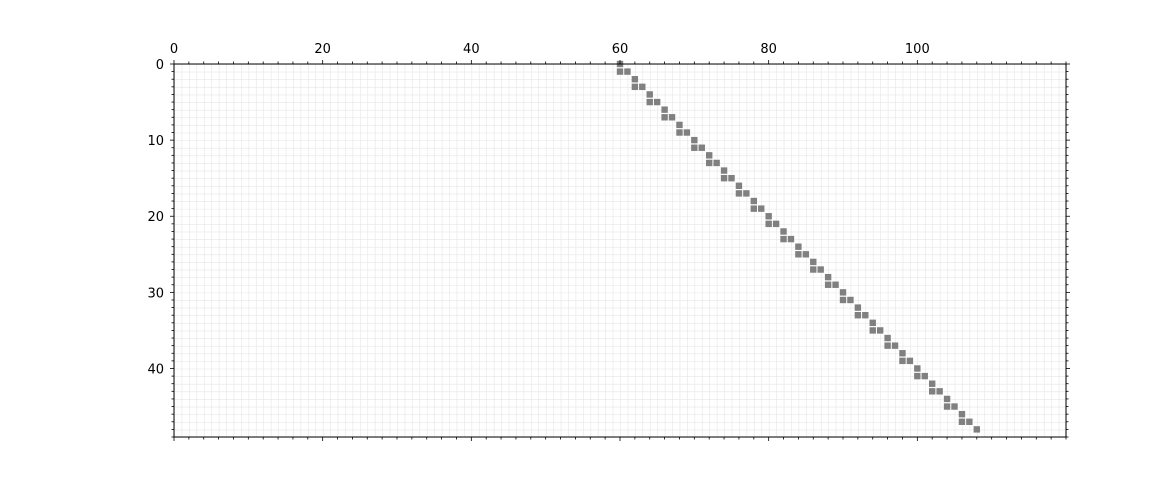  Describe the element at coordinates (322, 49) in the screenshot. I see `x-tick-label: 20` at that location.